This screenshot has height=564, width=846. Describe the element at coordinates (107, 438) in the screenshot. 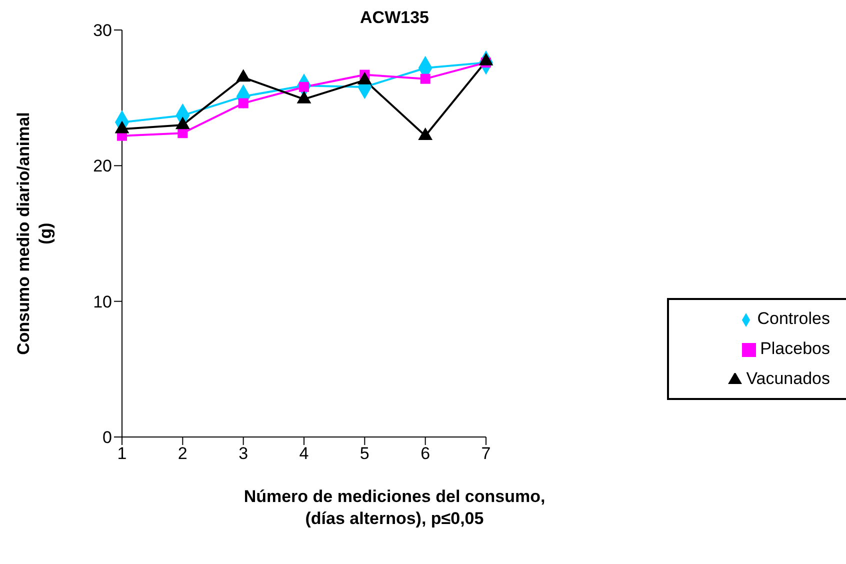

I see `y-tick-label: 0` at that location.